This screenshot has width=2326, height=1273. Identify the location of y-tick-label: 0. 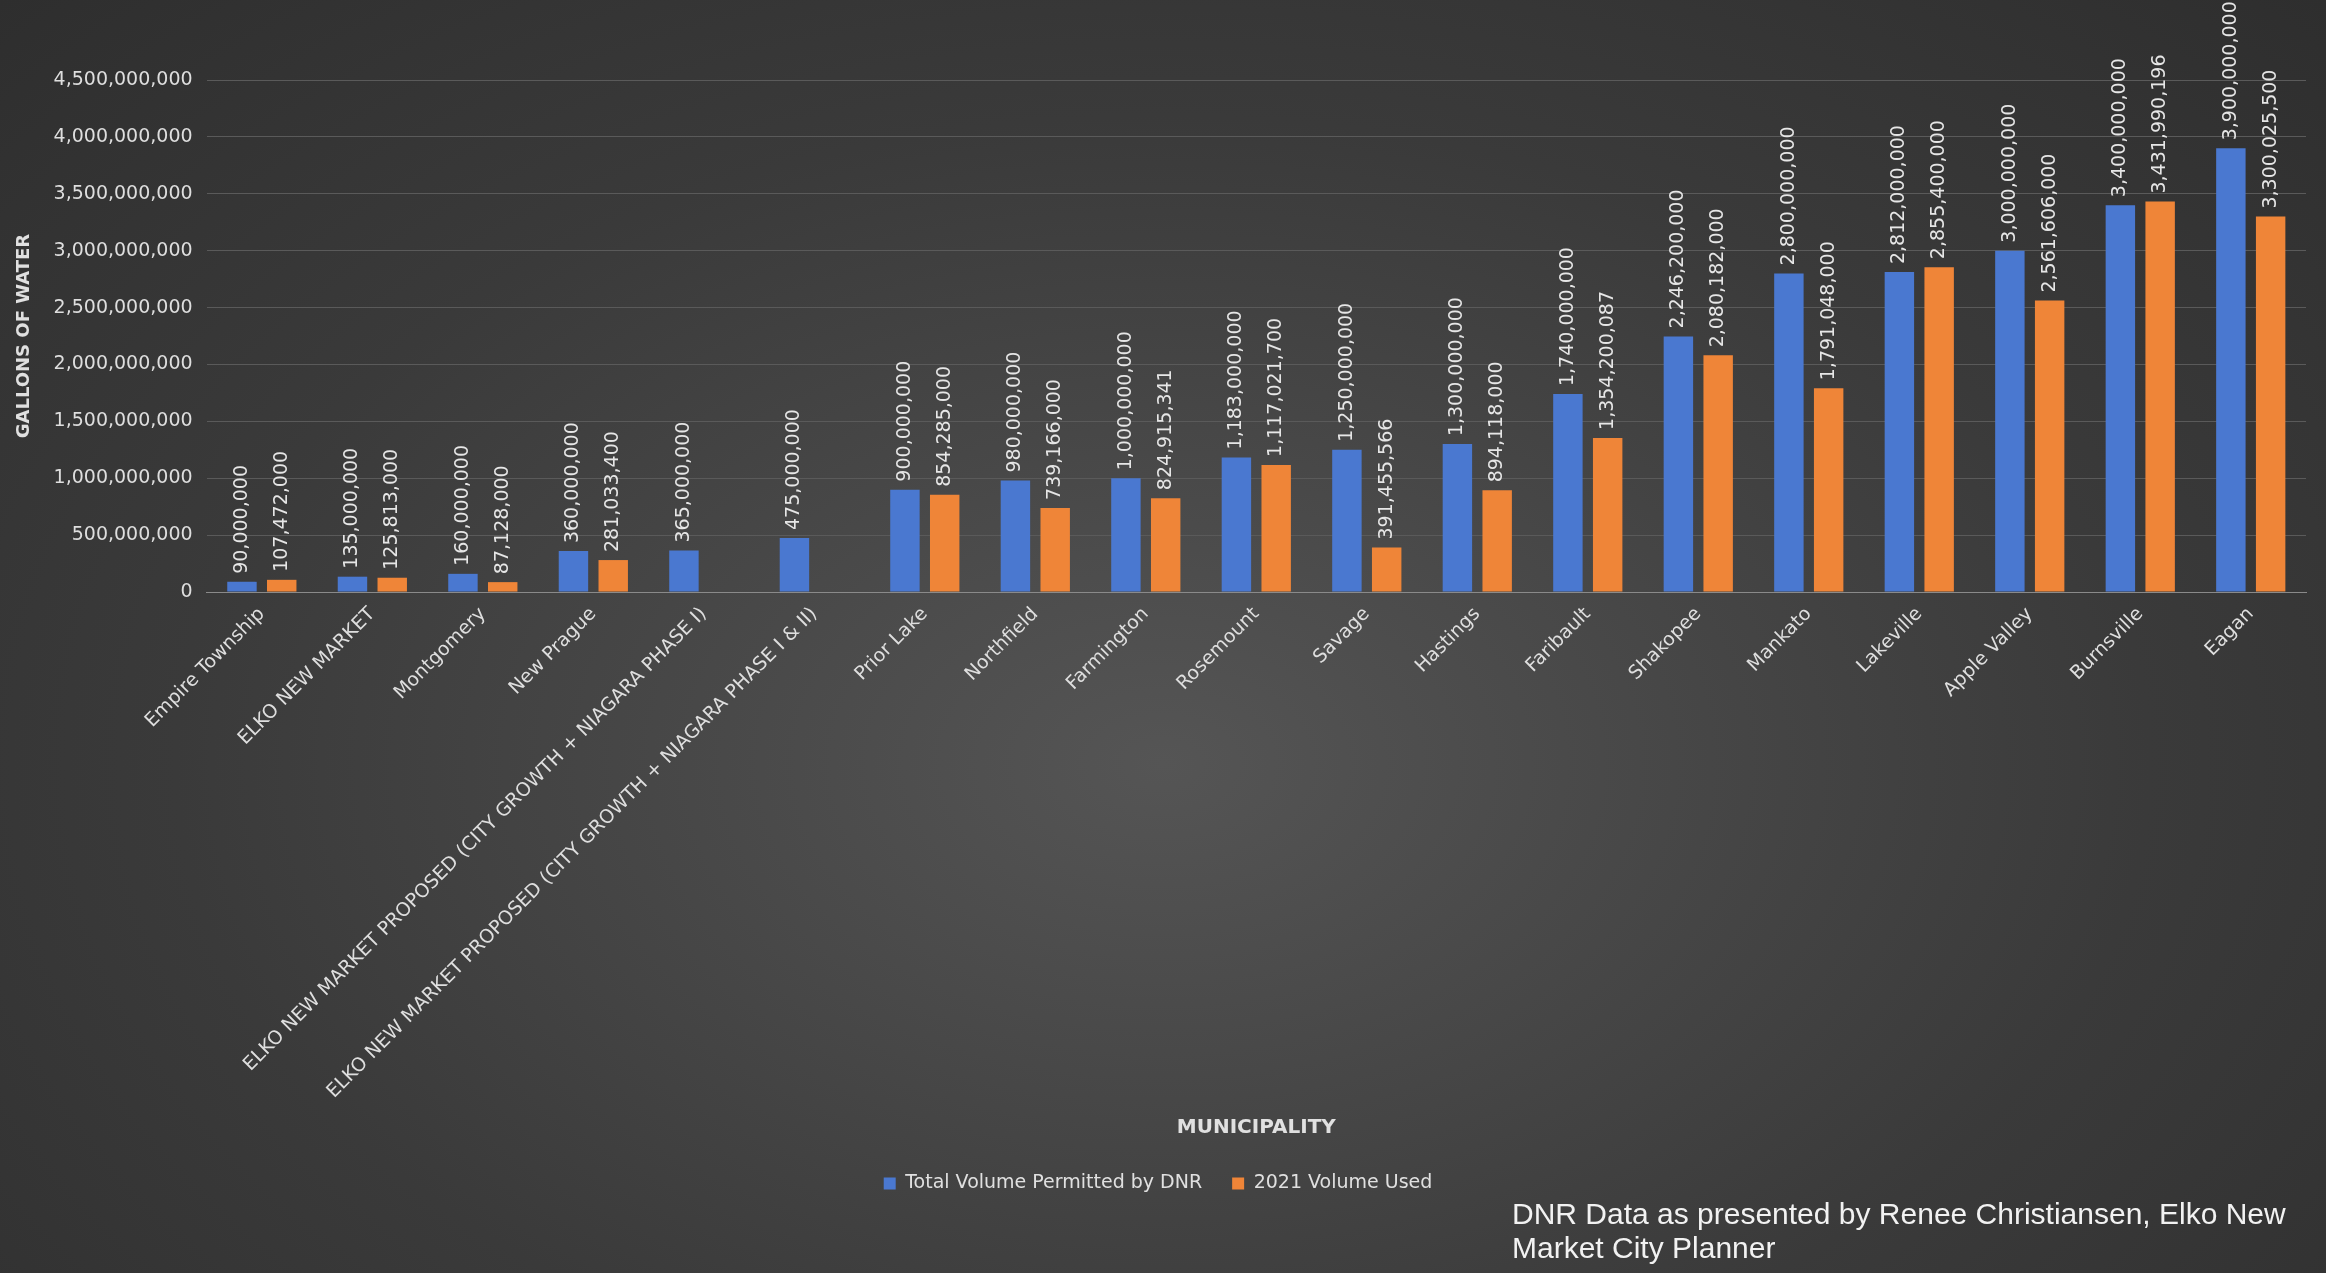
(186, 589).